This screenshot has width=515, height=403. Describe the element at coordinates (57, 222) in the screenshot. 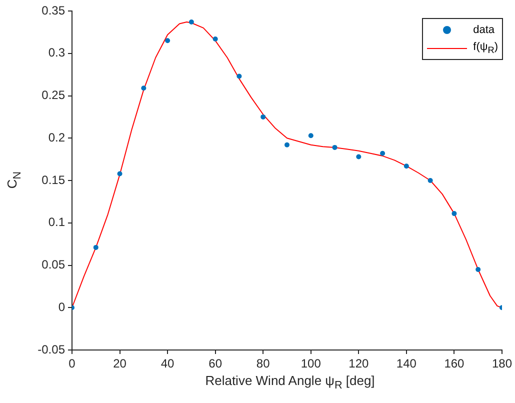

I see `y-tick-label: 0.1` at that location.